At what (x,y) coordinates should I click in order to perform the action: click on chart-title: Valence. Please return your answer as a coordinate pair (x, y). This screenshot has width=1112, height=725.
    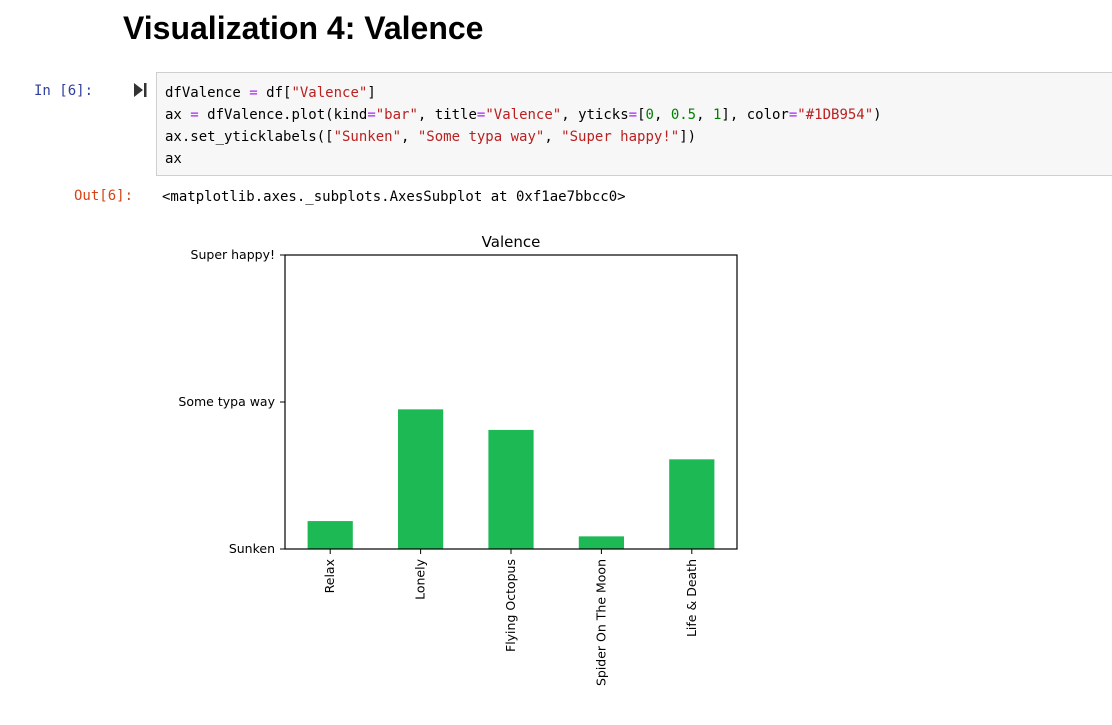
    Looking at the image, I should click on (511, 242).